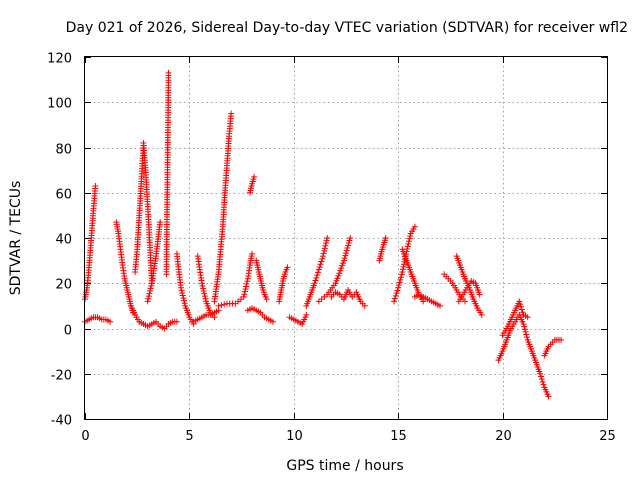 The height and width of the screenshot is (480, 640). What do you see at coordinates (382, 249) in the screenshot?
I see `series-bump-14.3h` at bounding box center [382, 249].